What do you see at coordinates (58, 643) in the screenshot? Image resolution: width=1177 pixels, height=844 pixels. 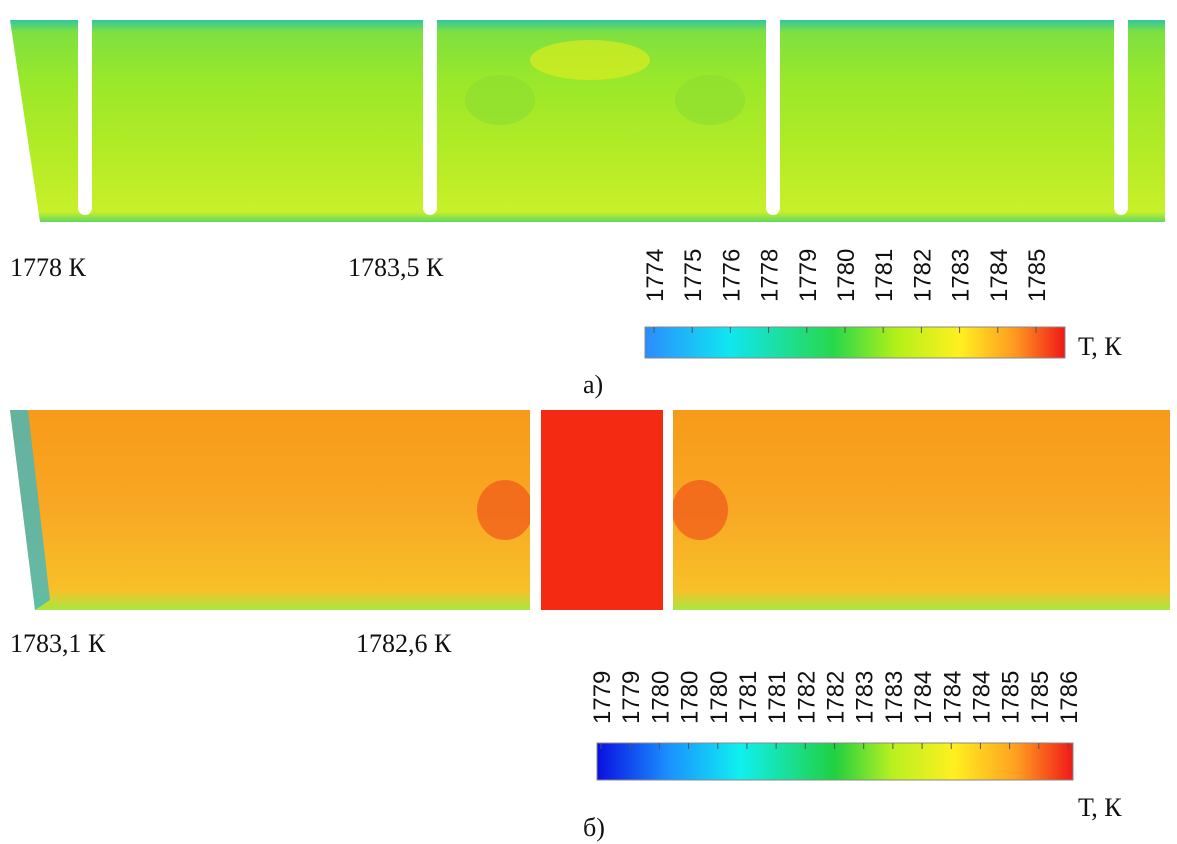 I see `point-label: 1783,1 К` at bounding box center [58, 643].